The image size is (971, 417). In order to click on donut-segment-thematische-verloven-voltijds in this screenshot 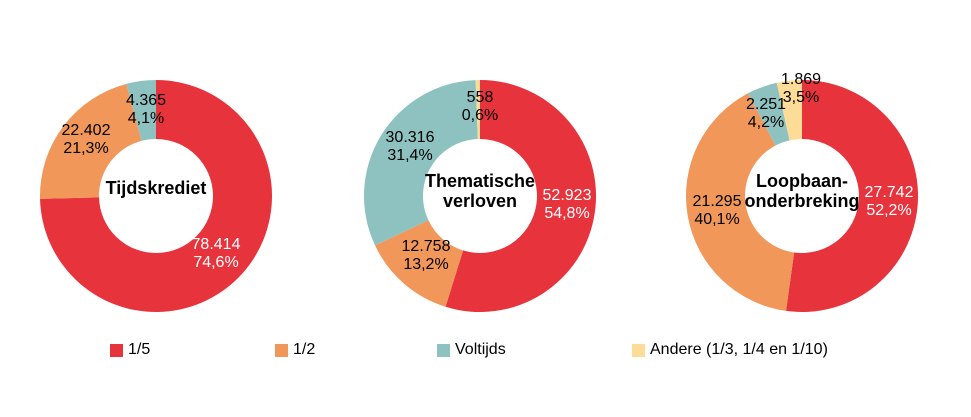, I will do `click(420, 163)`.